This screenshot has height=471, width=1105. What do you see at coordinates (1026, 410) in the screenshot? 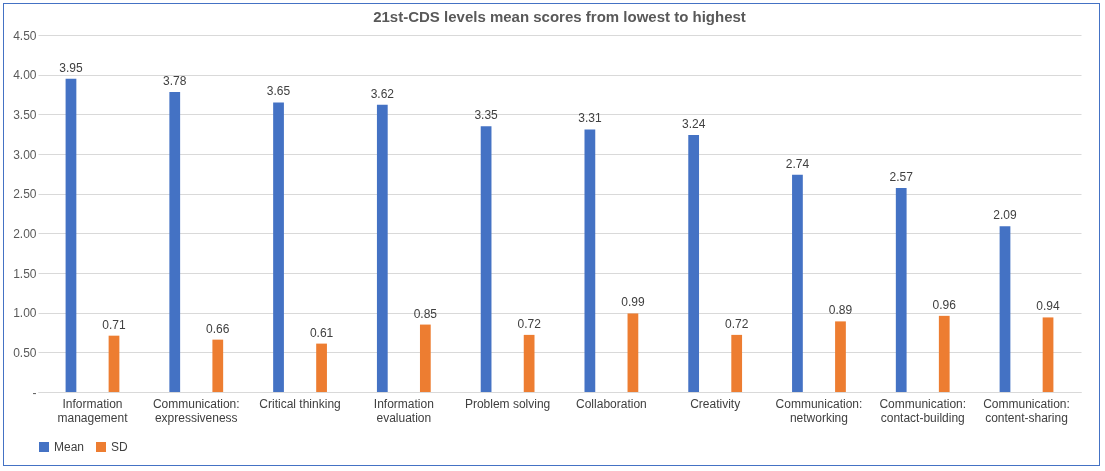
I see `x-tick-label: Communication: content-sharing` at bounding box center [1026, 410].